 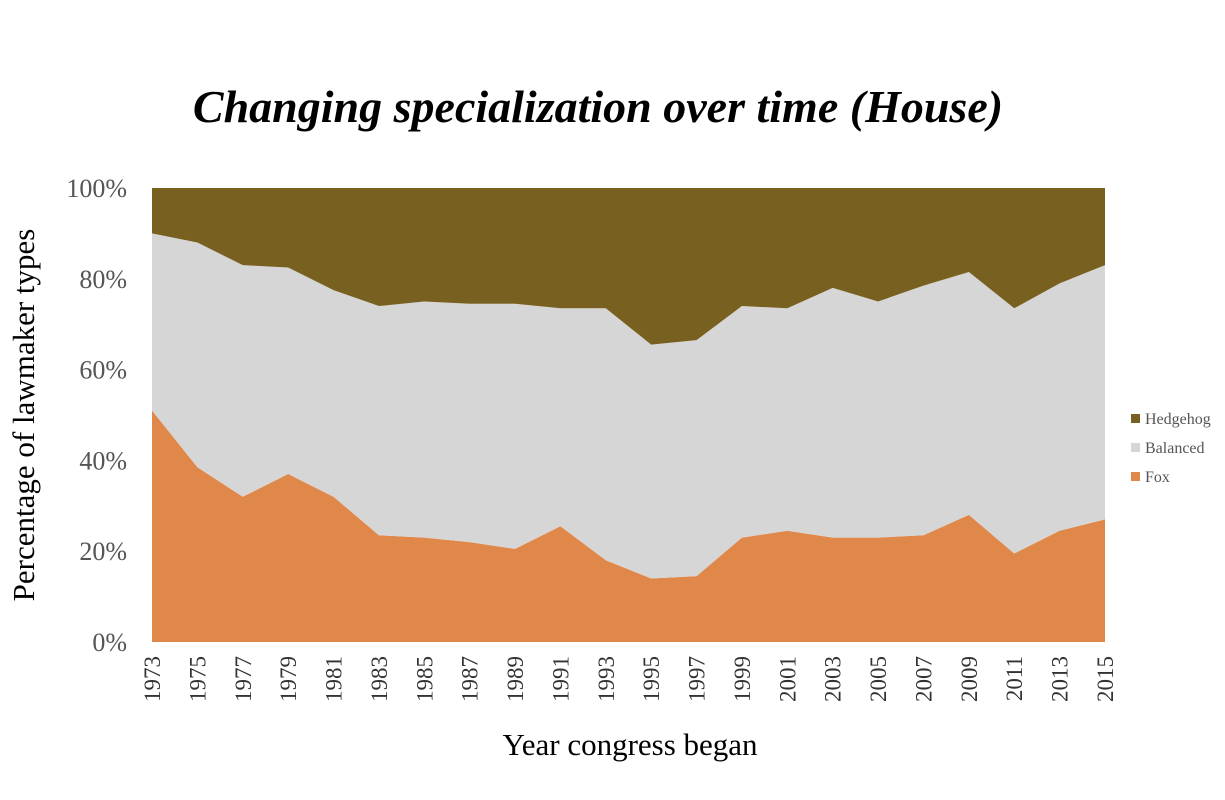 I want to click on x-tick-label: 2005, so click(x=878, y=679).